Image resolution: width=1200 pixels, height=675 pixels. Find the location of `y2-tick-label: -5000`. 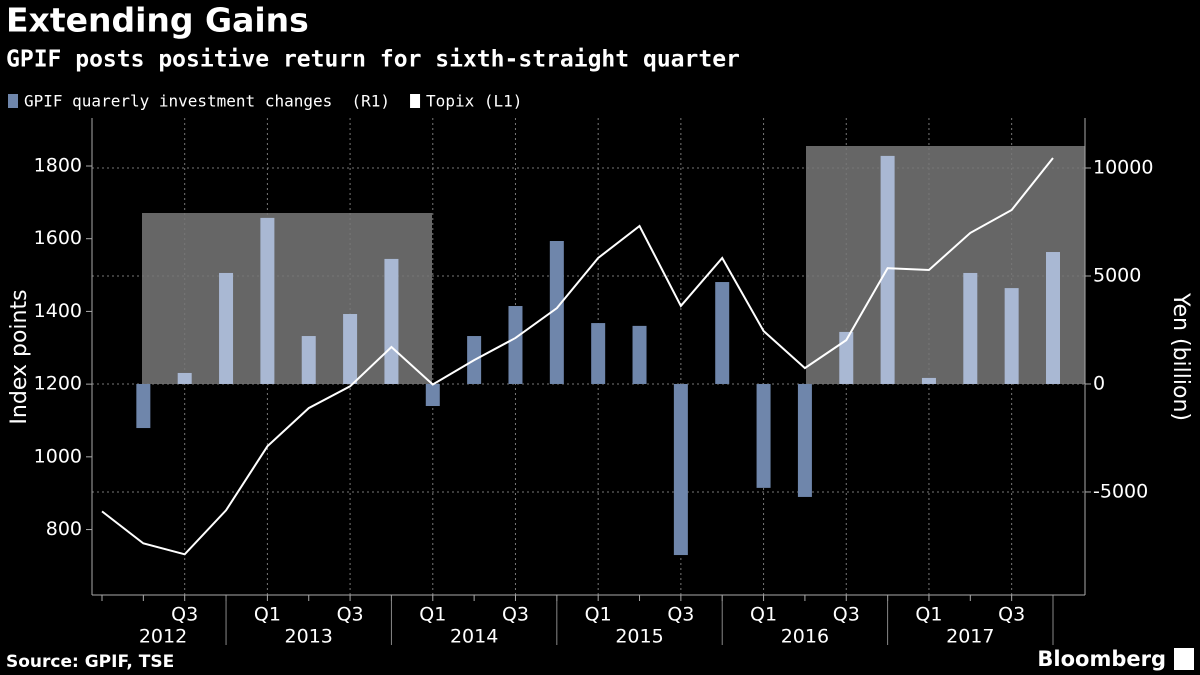

y2-tick-label: -5000 is located at coordinates (1120, 491).